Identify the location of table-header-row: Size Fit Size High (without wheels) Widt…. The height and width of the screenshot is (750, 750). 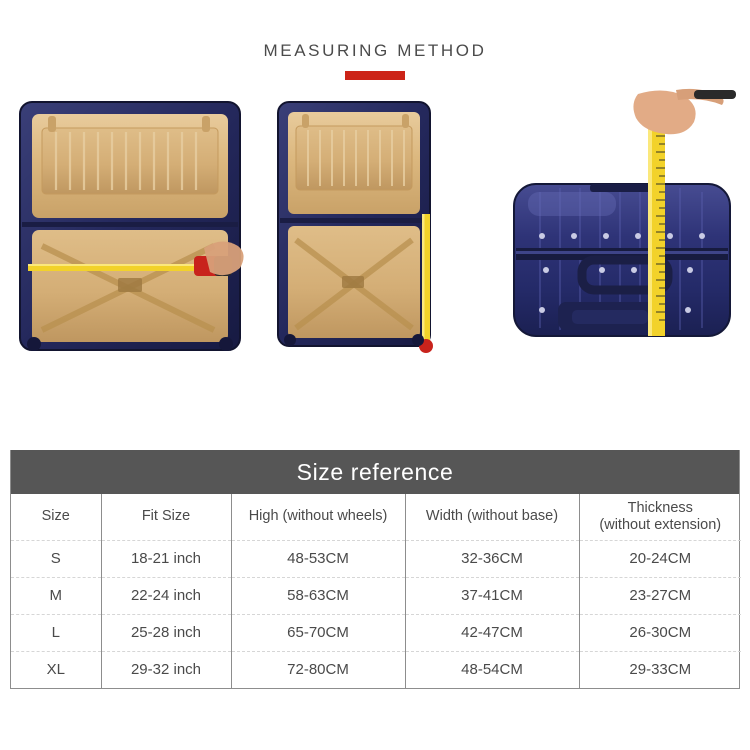
(376, 517).